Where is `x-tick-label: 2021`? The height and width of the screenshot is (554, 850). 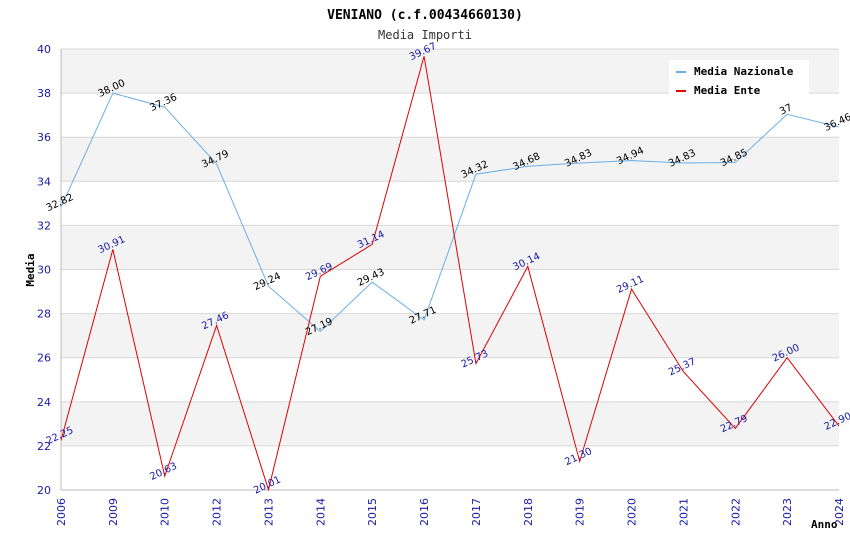
x-tick-label: 2021 is located at coordinates (683, 512).